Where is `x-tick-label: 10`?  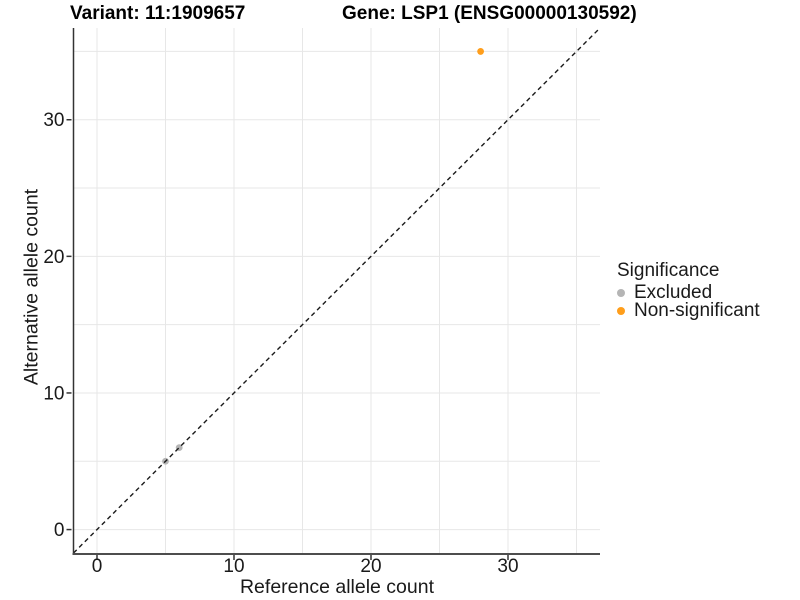
x-tick-label: 10 is located at coordinates (233, 566).